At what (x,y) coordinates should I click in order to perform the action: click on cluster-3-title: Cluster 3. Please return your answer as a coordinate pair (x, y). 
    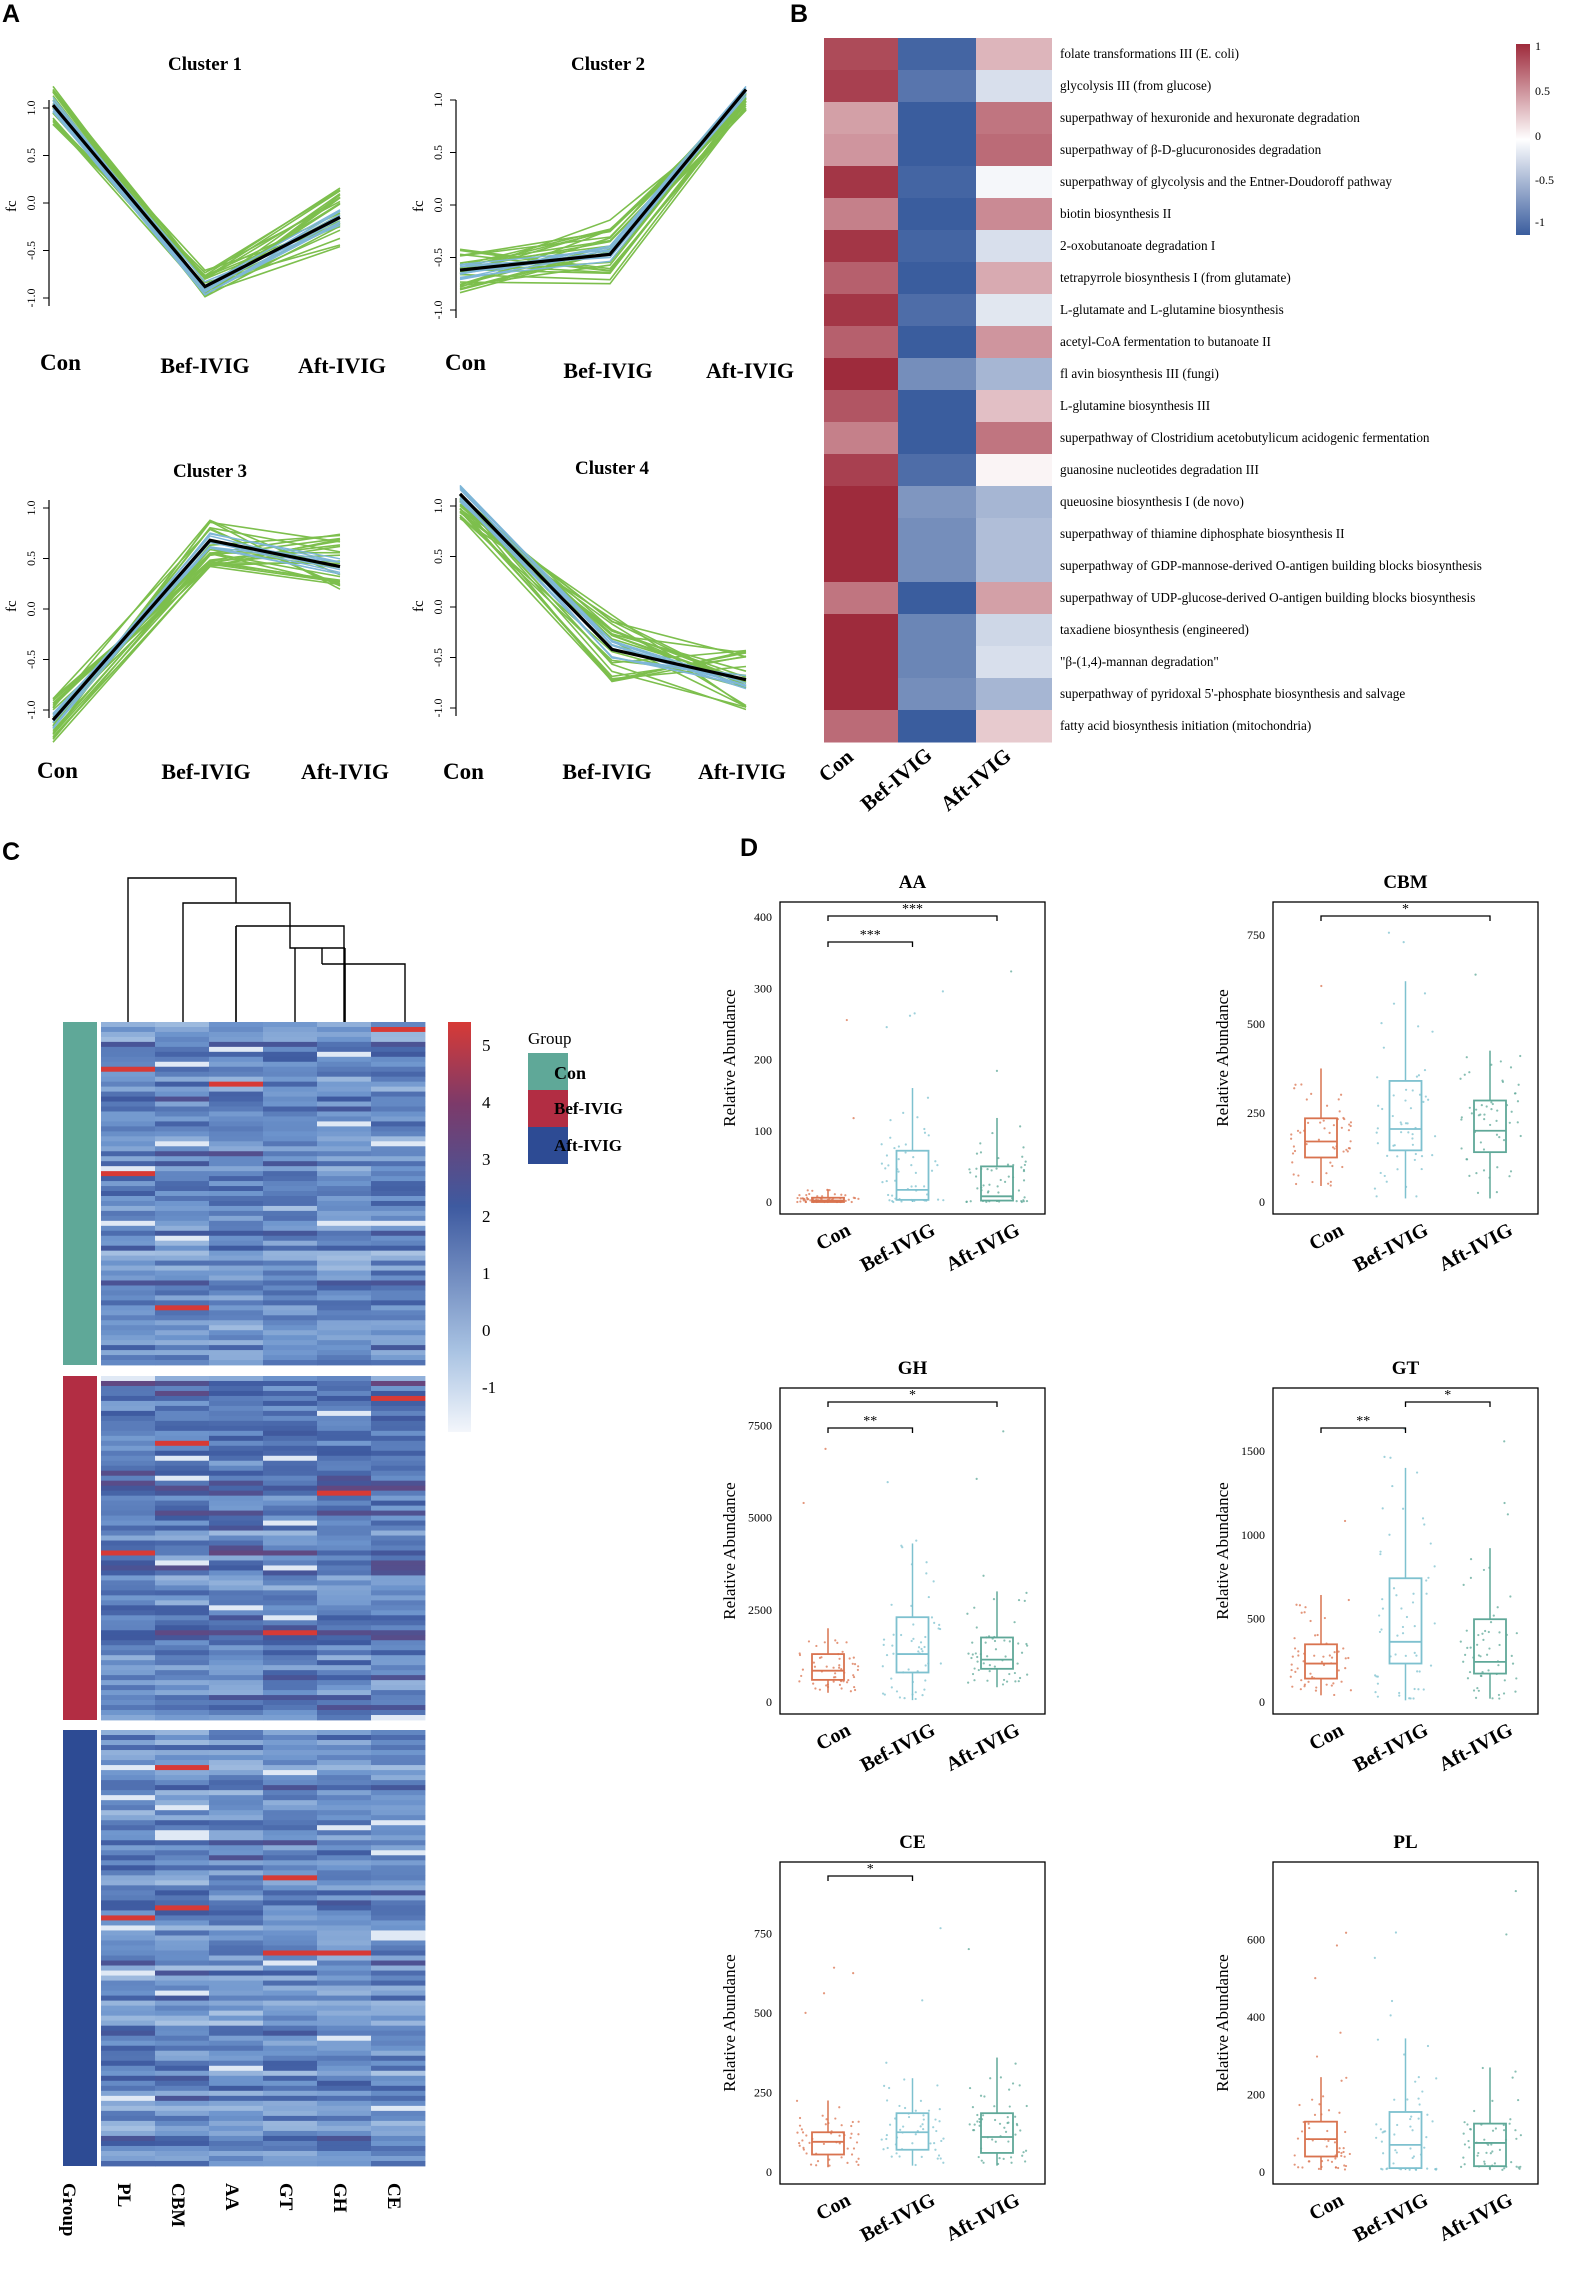
    Looking at the image, I should click on (210, 471).